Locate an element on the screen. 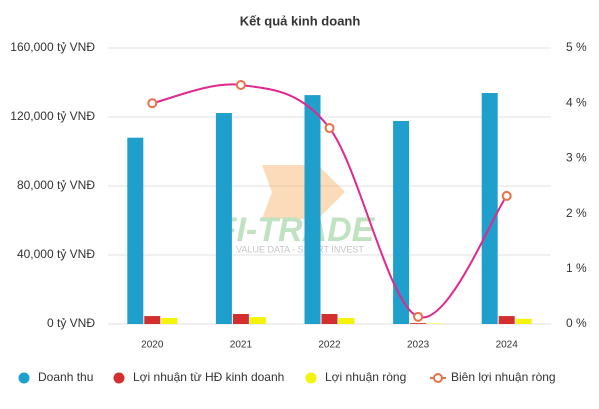  y-tick-label: 0 tỷ VNĐ is located at coordinates (71, 323).